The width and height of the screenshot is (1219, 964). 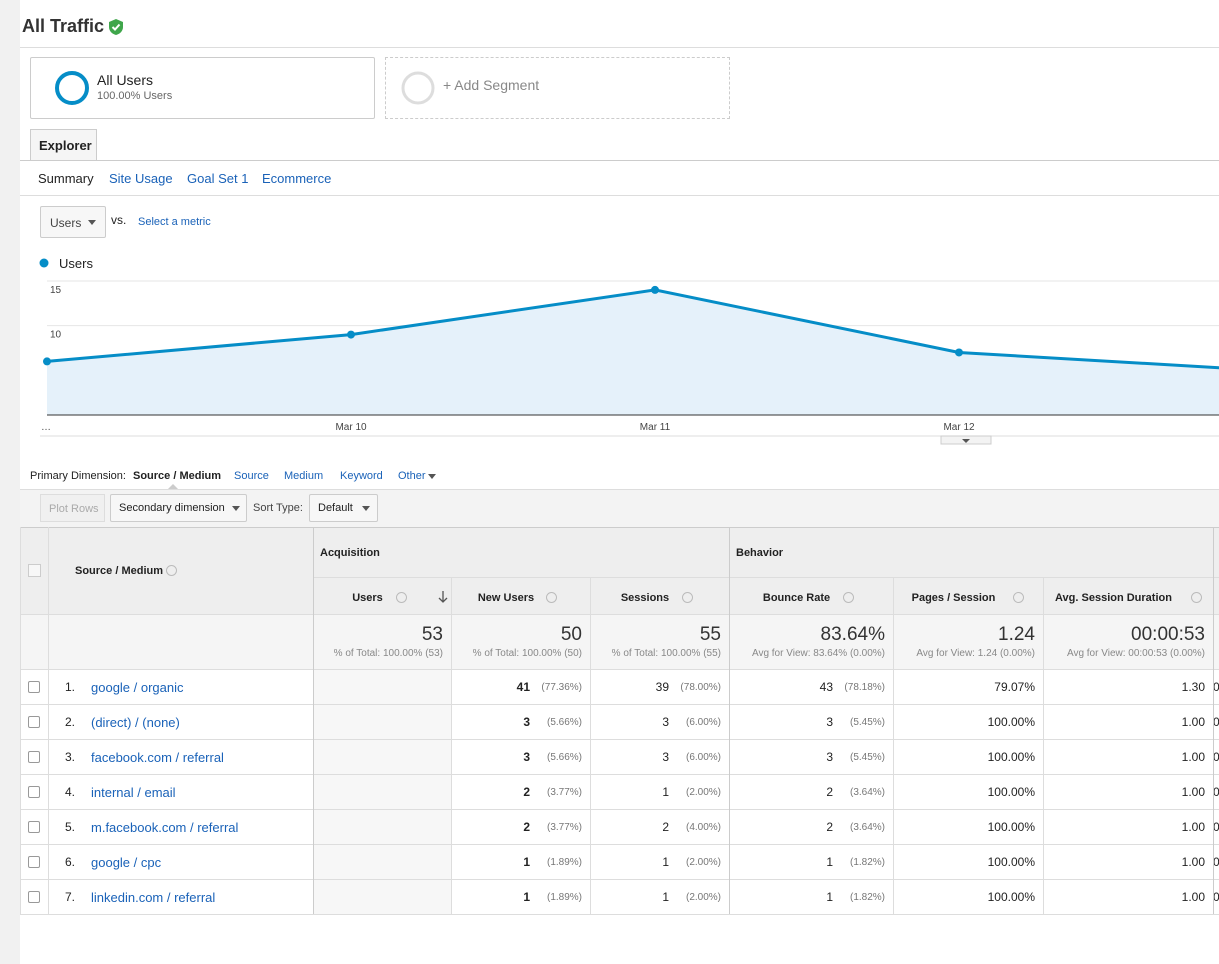 I want to click on y-tick-label: 15, so click(x=56, y=290).